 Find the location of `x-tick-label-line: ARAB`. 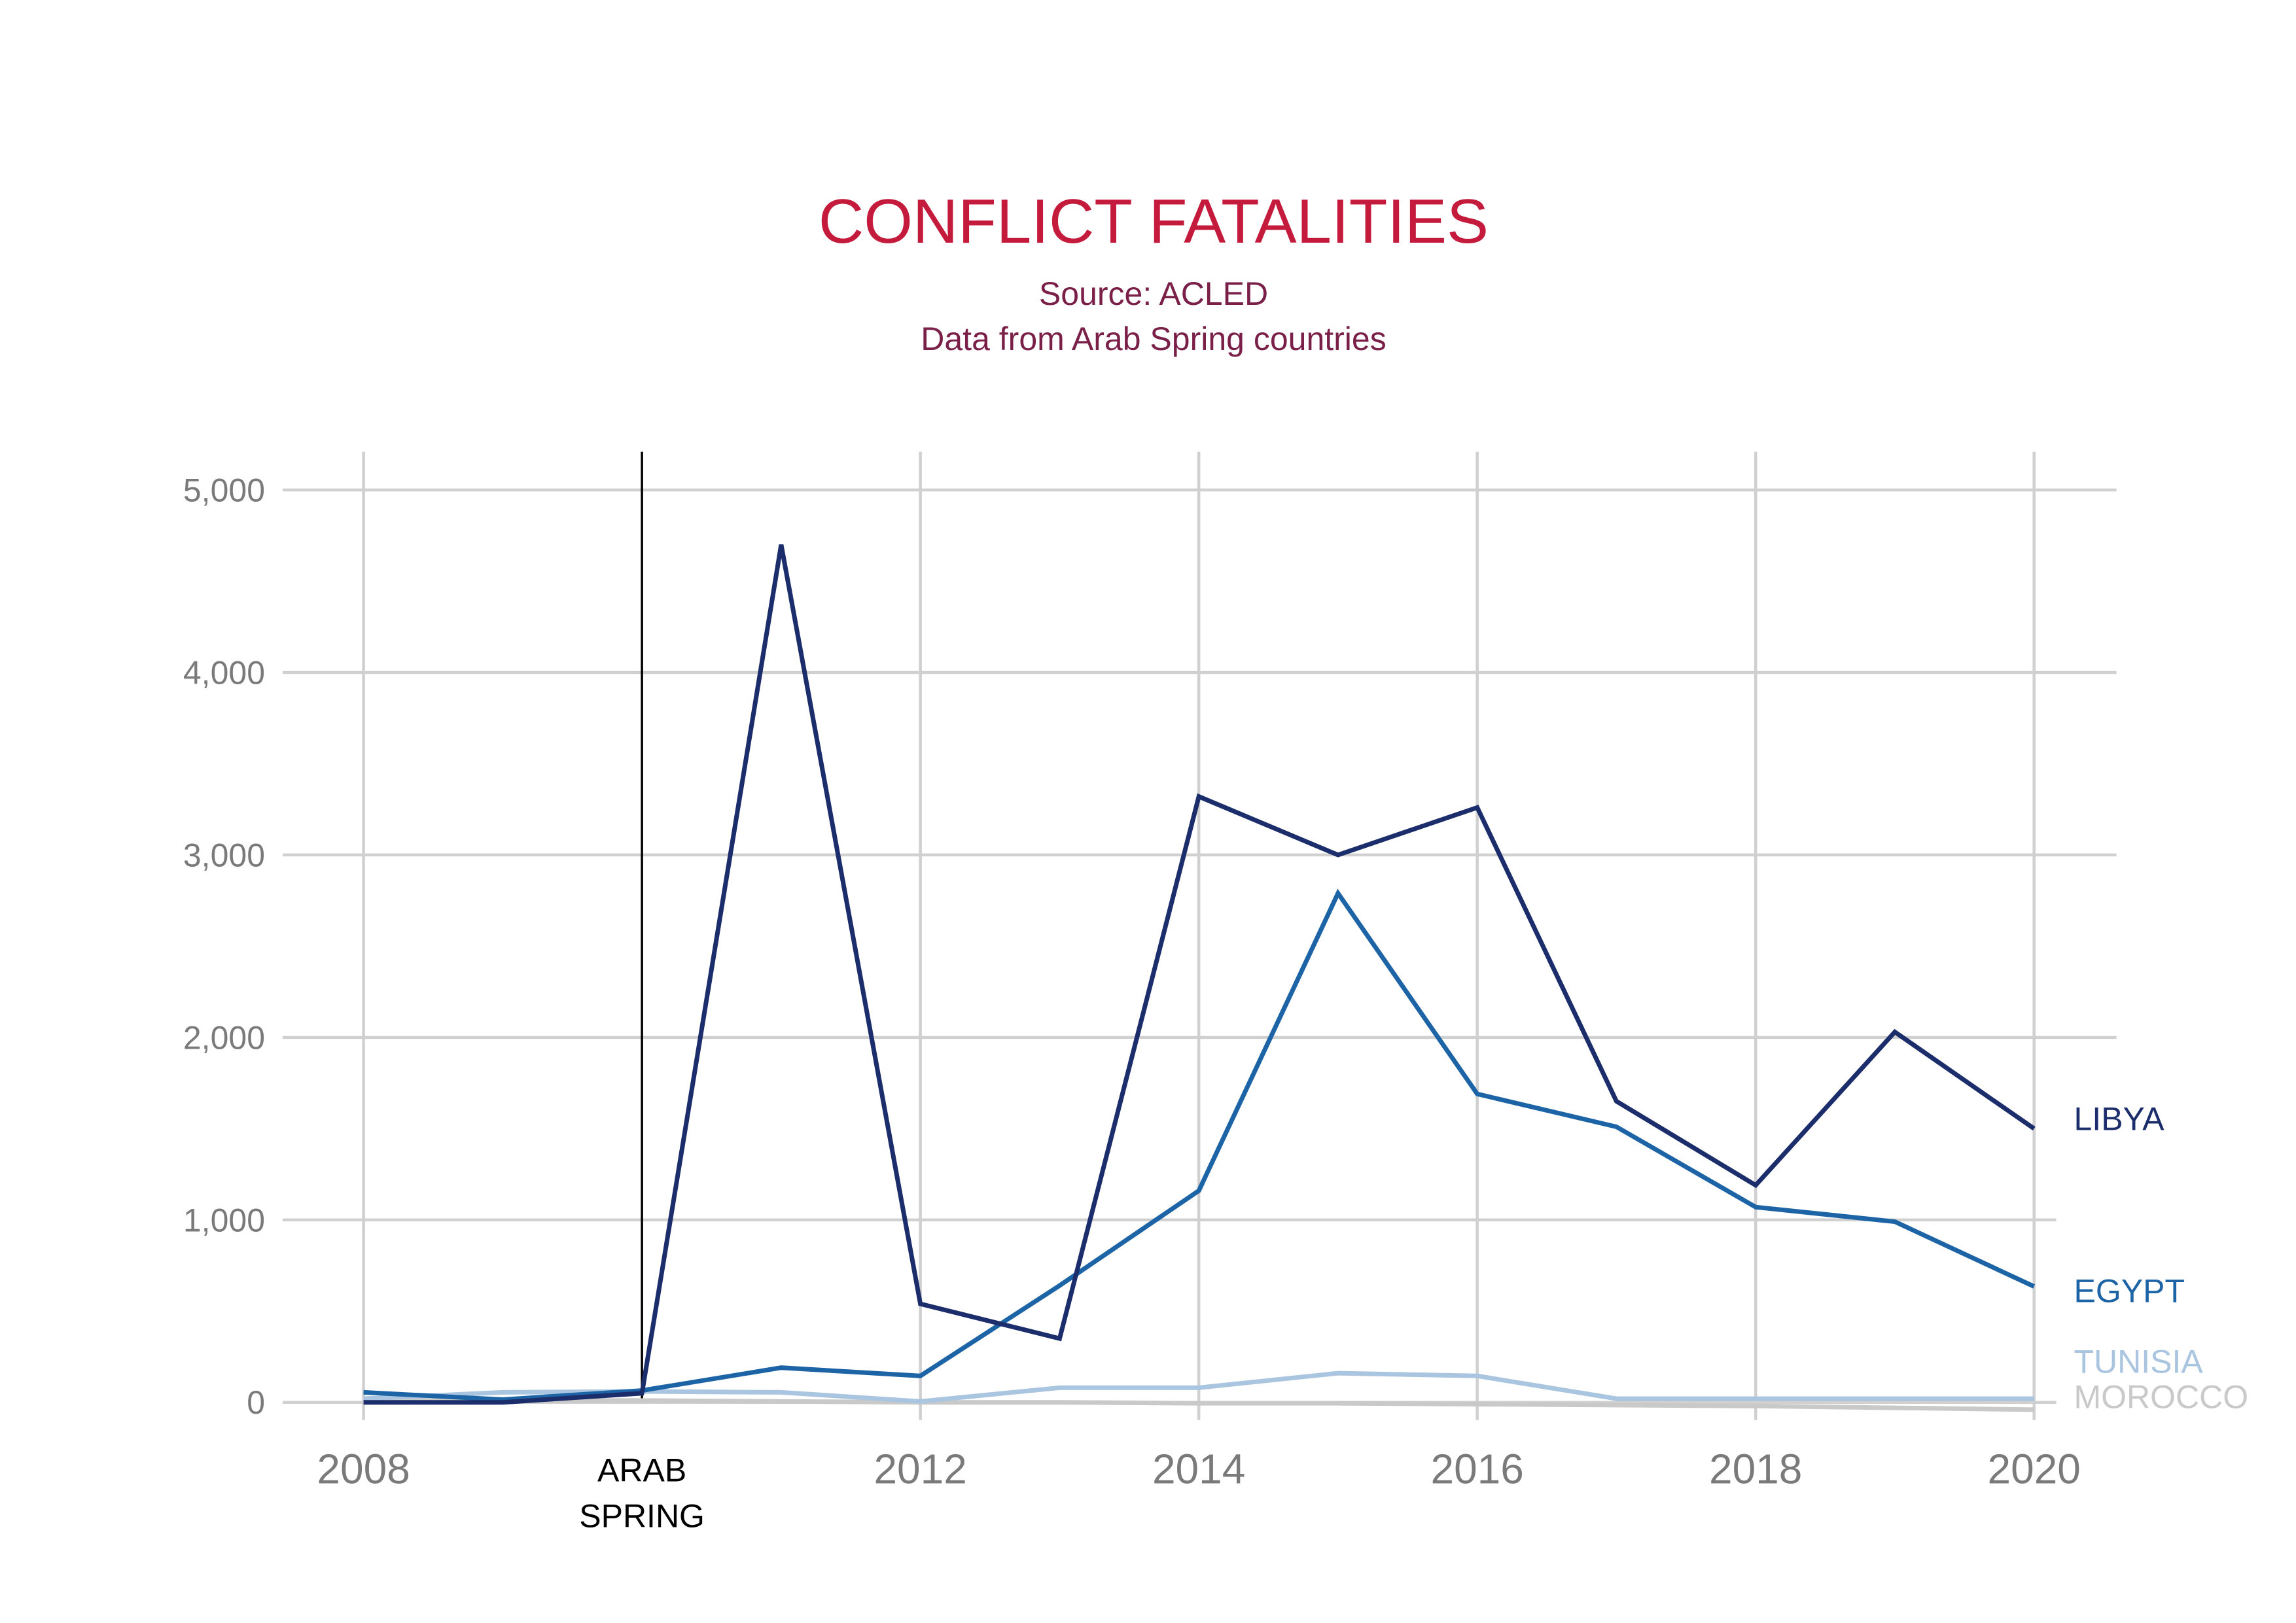

x-tick-label-line: ARAB is located at coordinates (641, 1471).